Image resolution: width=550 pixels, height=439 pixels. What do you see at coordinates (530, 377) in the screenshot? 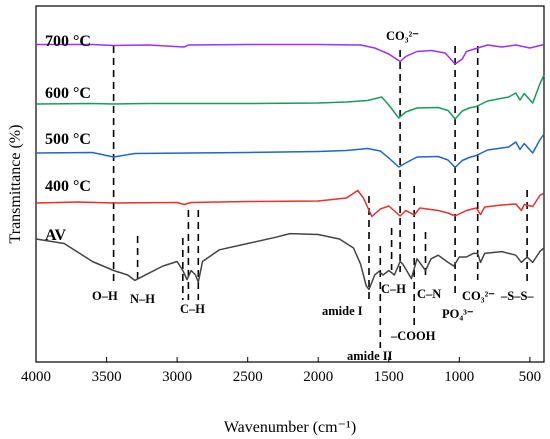
I see `x-tick-label-7: 500` at bounding box center [530, 377].